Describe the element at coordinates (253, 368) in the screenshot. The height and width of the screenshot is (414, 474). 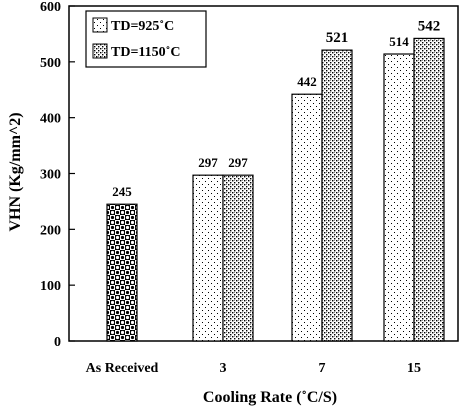
I see `x-axis: As Received 3 7 15` at that location.